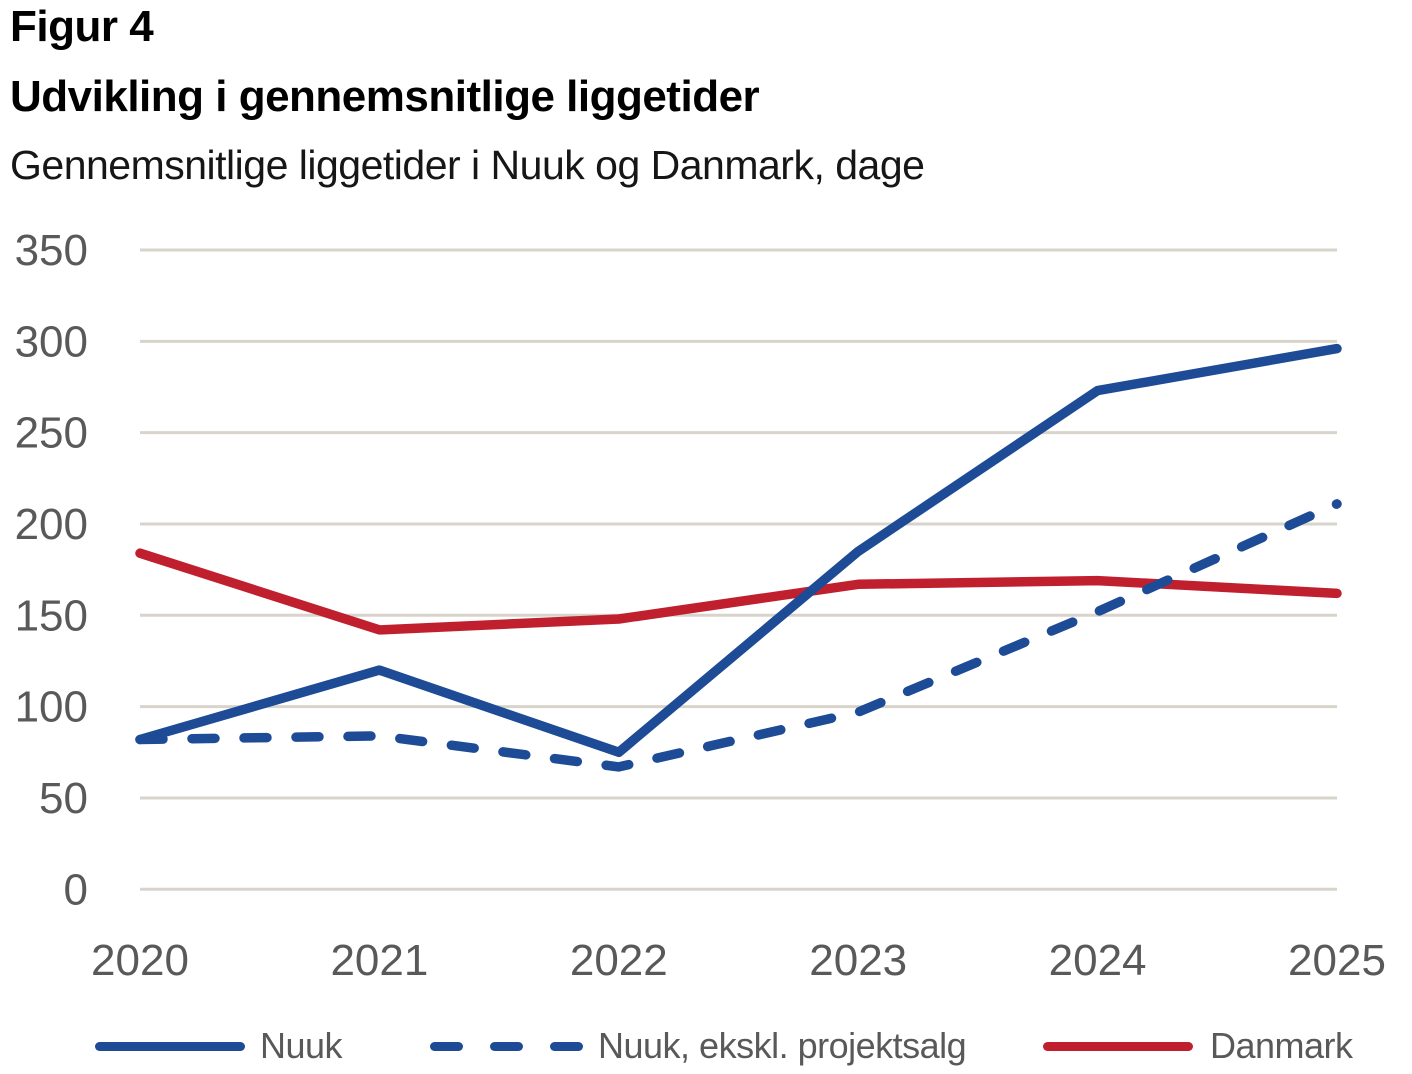  What do you see at coordinates (51, 524) in the screenshot?
I see `y-tick-label-200: 200` at bounding box center [51, 524].